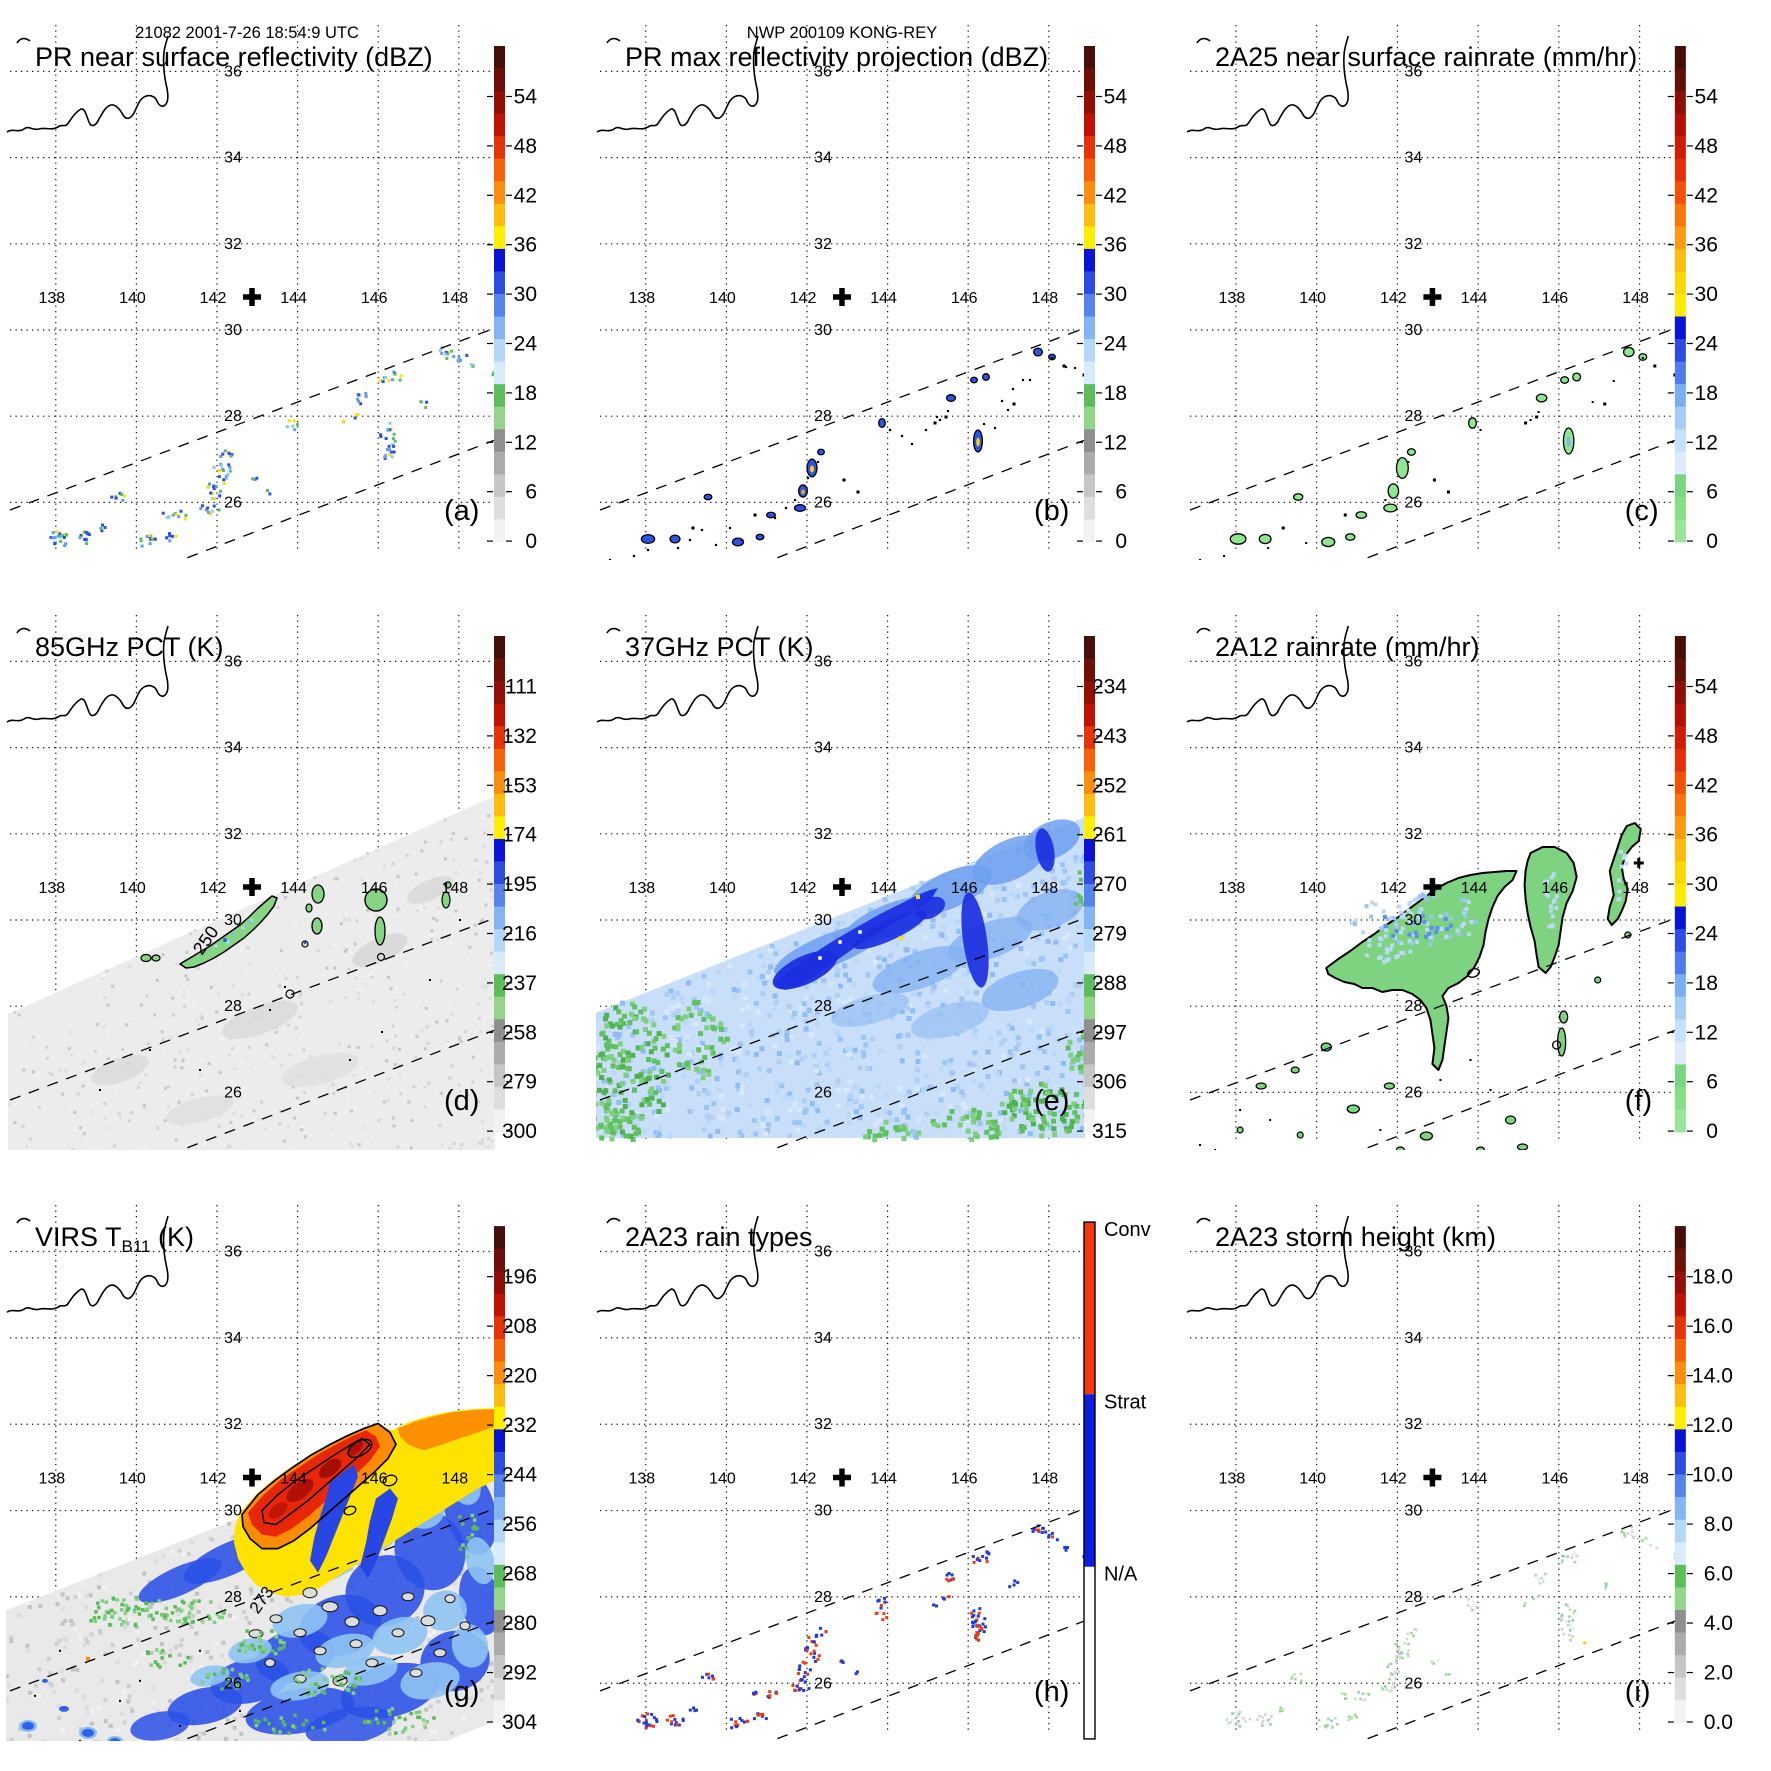  I want to click on colorbar-tick-label: 256, so click(519, 1524).